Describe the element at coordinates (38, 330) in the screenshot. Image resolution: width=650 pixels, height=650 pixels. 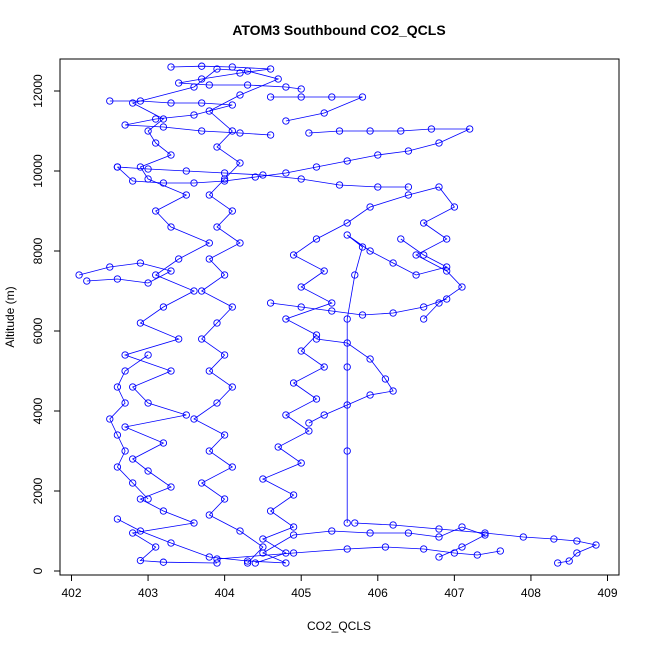
I see `y-tick-label: 6000` at that location.